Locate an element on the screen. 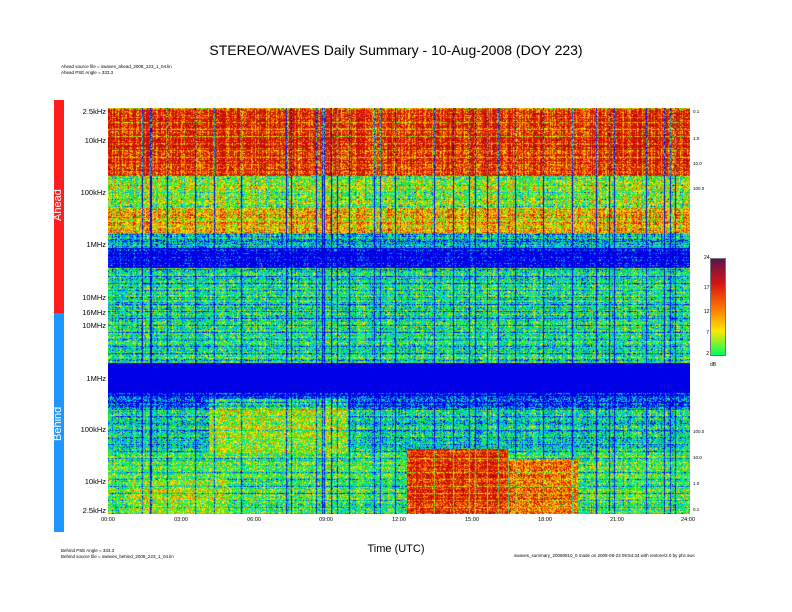 The height and width of the screenshot is (612, 792). x-tick-1200: 12:00 is located at coordinates (399, 520).